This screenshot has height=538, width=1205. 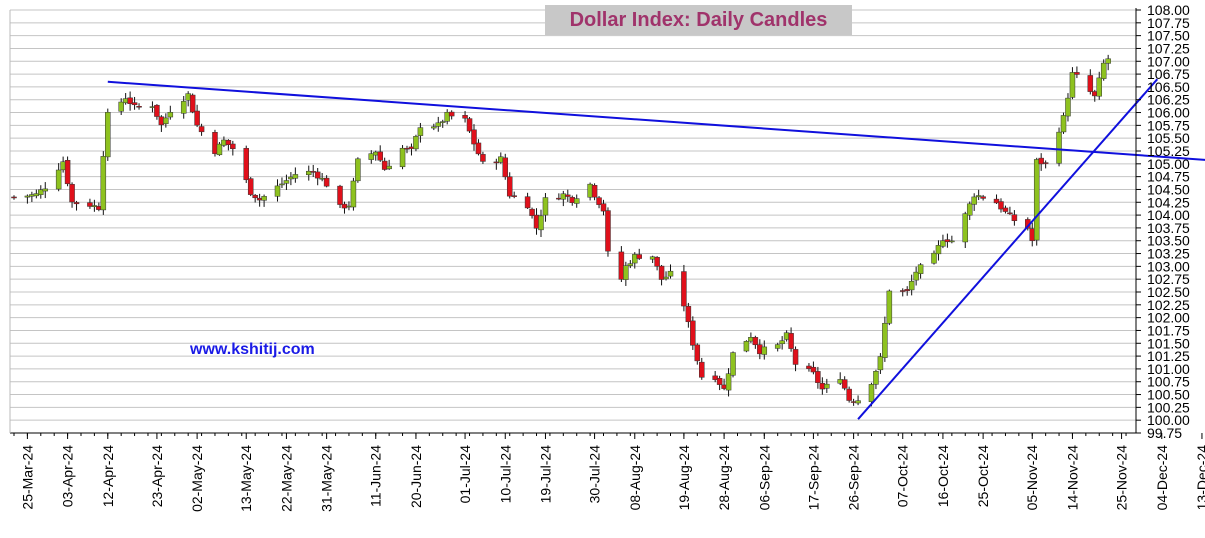 What do you see at coordinates (1168, 305) in the screenshot?
I see `y-tick-label: 102.25` at bounding box center [1168, 305].